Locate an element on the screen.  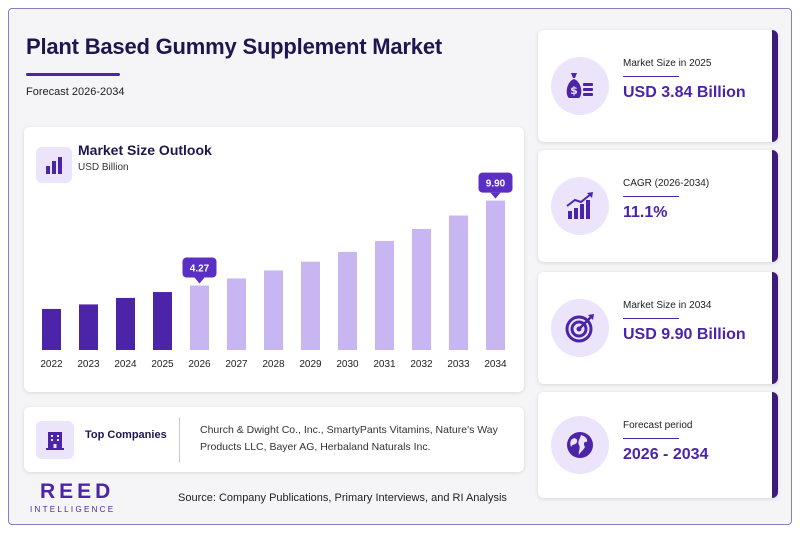
stat-value: 2026 - 2034 is located at coordinates (666, 454).